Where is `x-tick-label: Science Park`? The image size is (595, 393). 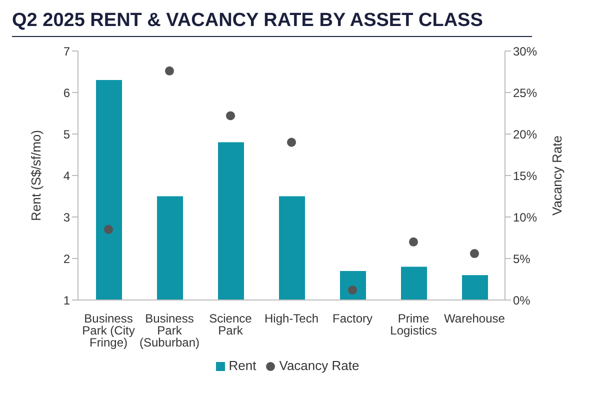 x-tick-label: Science Park is located at coordinates (230, 325).